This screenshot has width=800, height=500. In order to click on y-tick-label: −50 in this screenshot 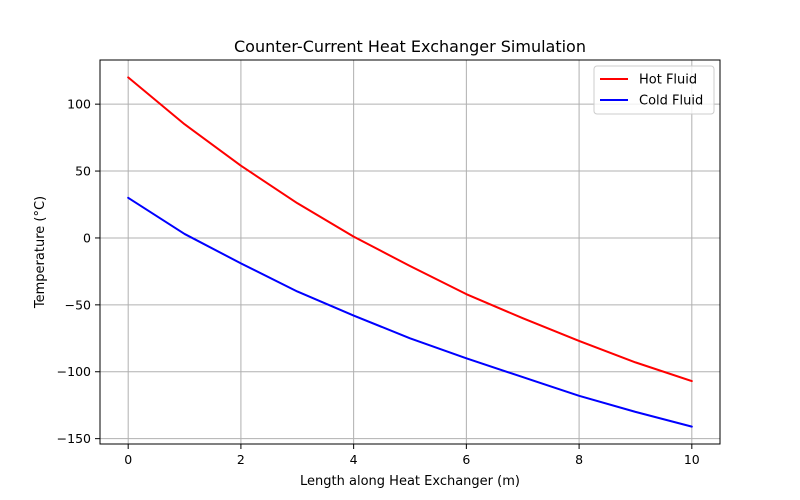, I will do `click(78, 304)`.